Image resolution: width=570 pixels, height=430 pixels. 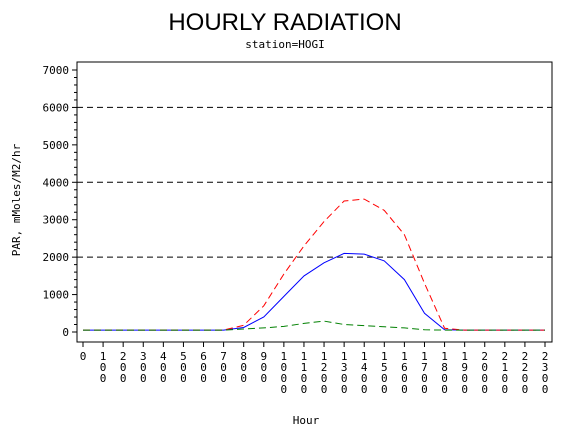 What do you see at coordinates (56, 182) in the screenshot?
I see `y-tick-label: 4000` at bounding box center [56, 182].